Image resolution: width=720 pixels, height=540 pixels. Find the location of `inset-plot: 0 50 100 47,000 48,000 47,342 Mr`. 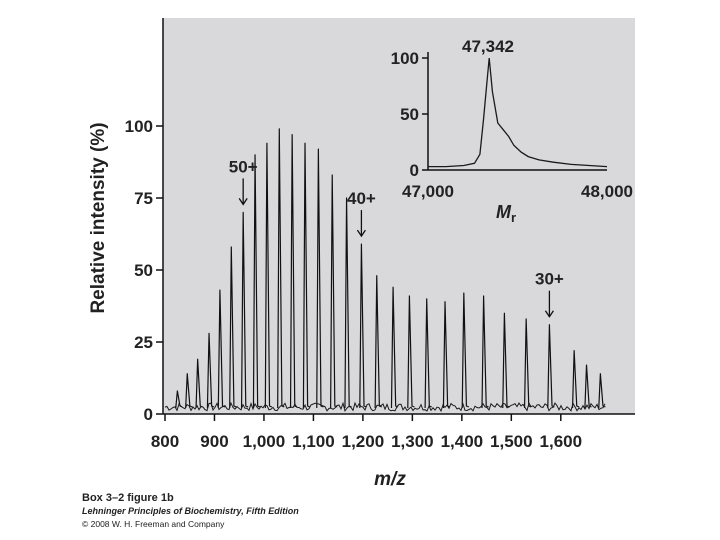

inset-plot: 0 50 100 47,000 48,000 47,342 Mr is located at coordinates (512, 131).